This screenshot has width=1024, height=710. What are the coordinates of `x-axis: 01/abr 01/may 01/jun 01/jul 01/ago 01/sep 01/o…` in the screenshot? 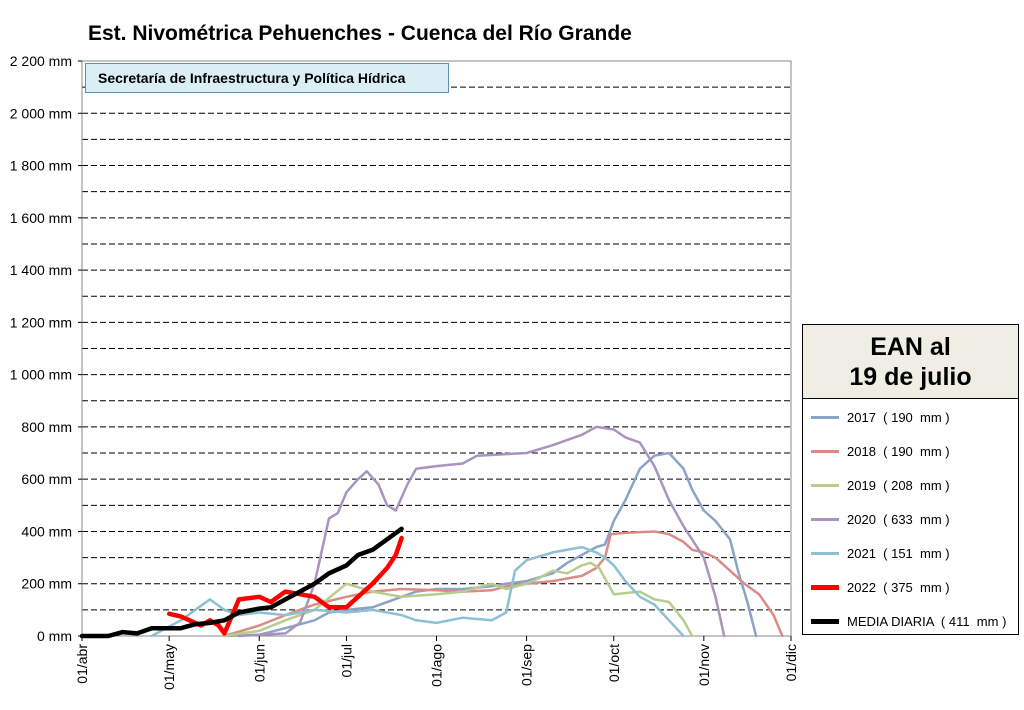 It's located at (436, 663).